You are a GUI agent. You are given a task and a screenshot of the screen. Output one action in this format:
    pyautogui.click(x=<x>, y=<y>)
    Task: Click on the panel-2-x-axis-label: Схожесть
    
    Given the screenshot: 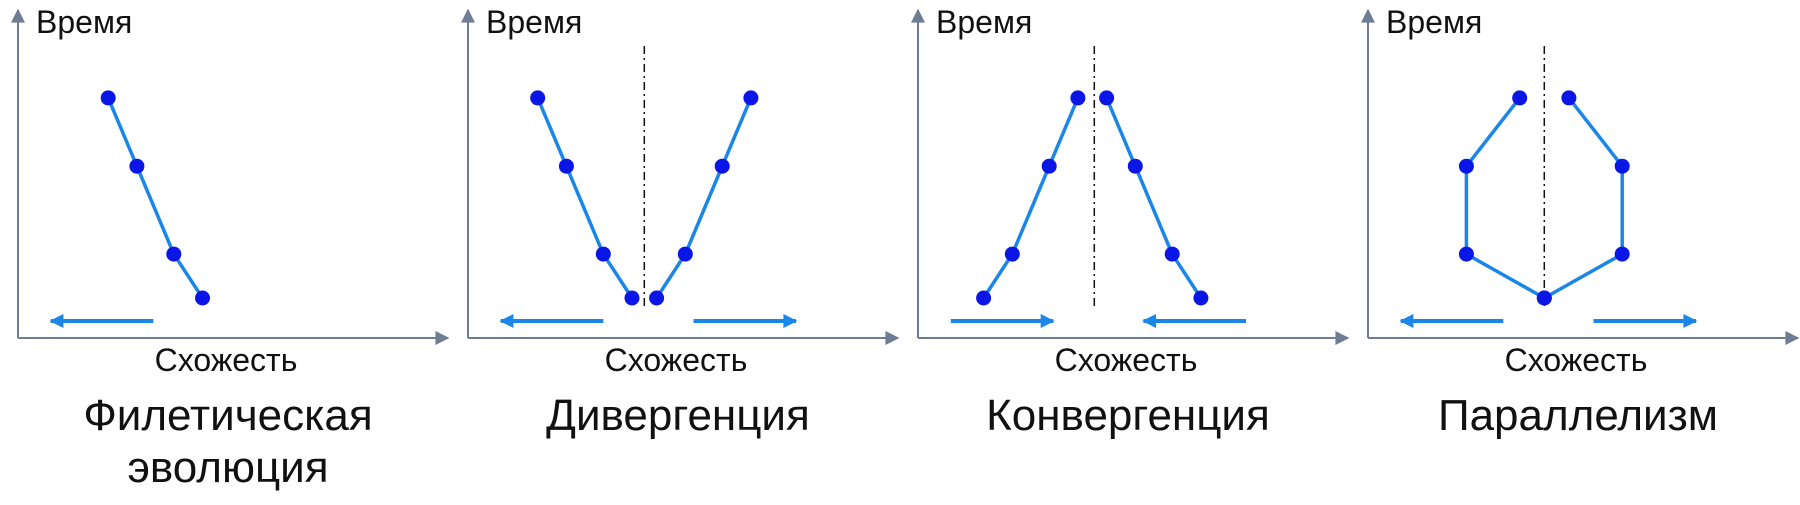 What is the action you would take?
    pyautogui.click(x=676, y=360)
    